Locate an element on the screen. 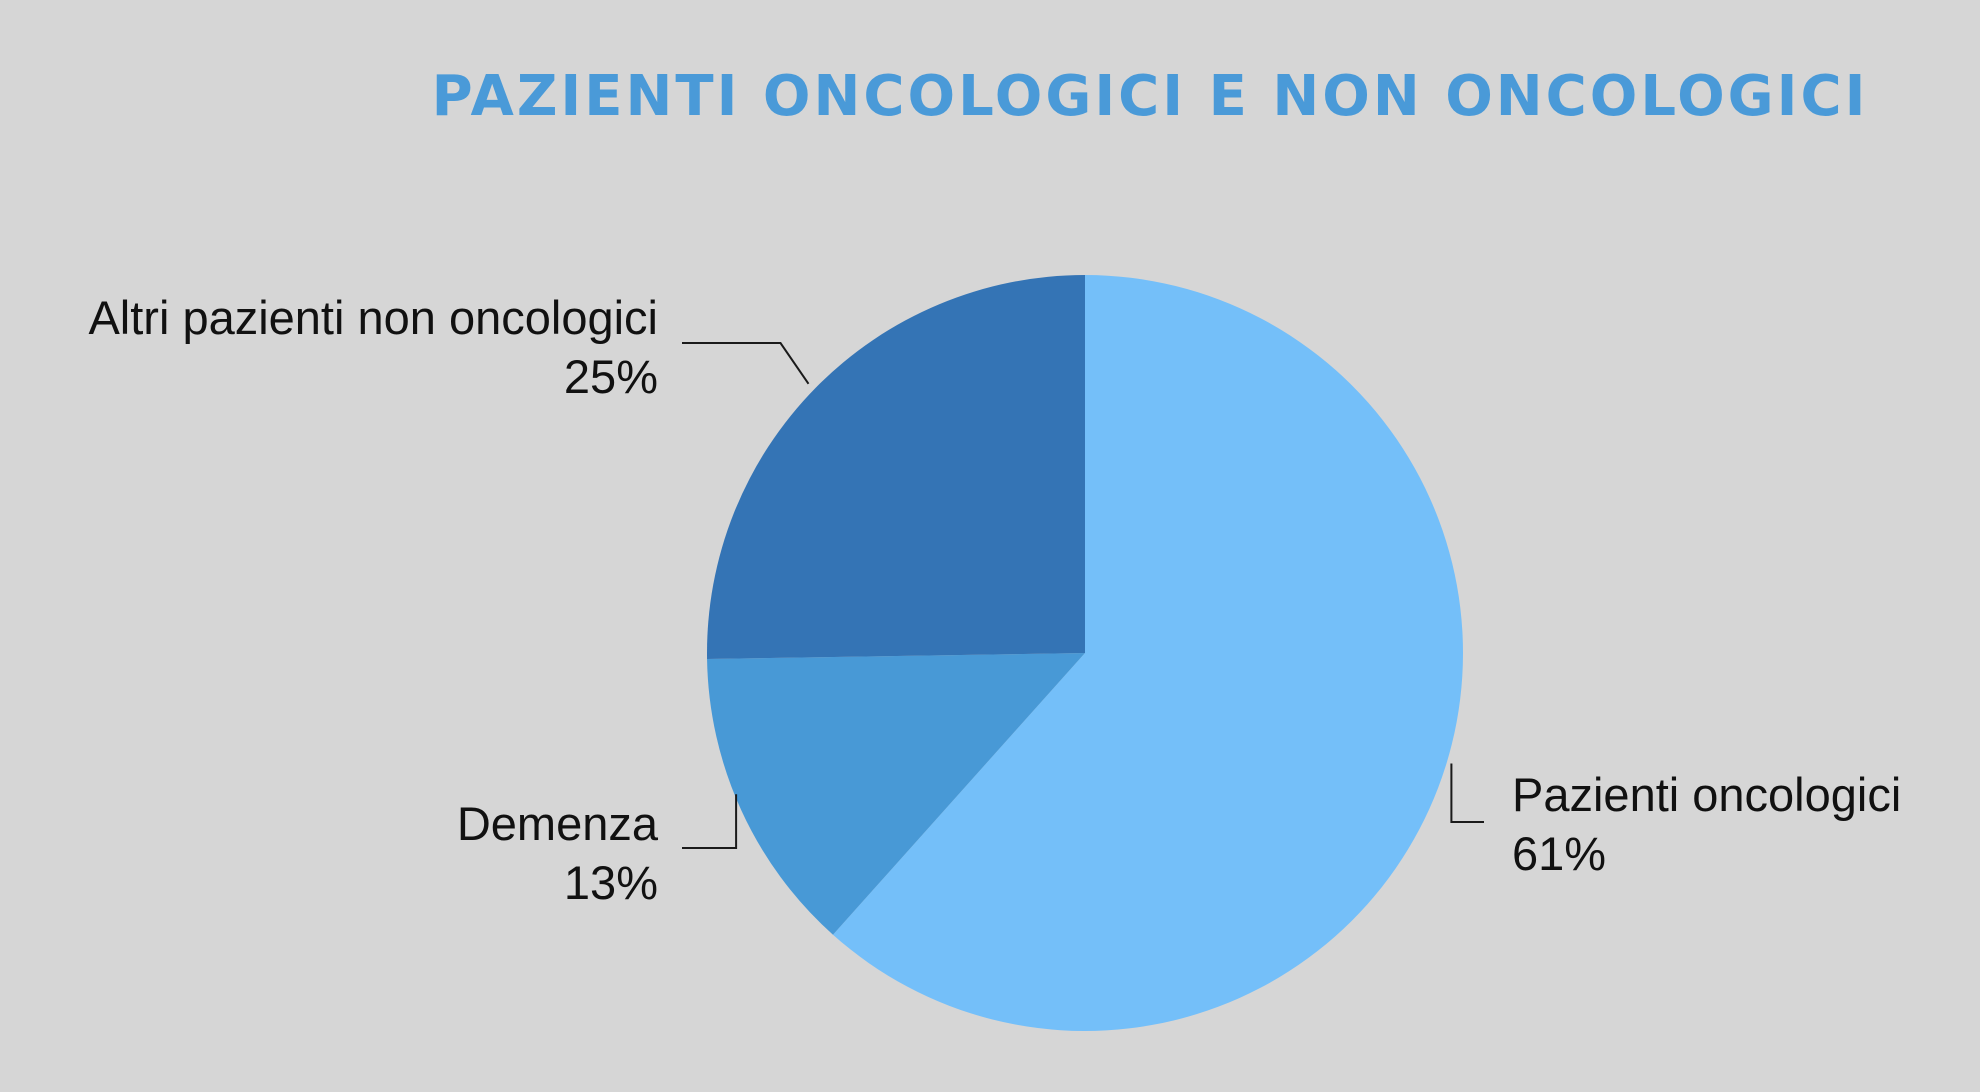 The image size is (1980, 1092). slice-label-demenza: Demenza is located at coordinates (558, 823).